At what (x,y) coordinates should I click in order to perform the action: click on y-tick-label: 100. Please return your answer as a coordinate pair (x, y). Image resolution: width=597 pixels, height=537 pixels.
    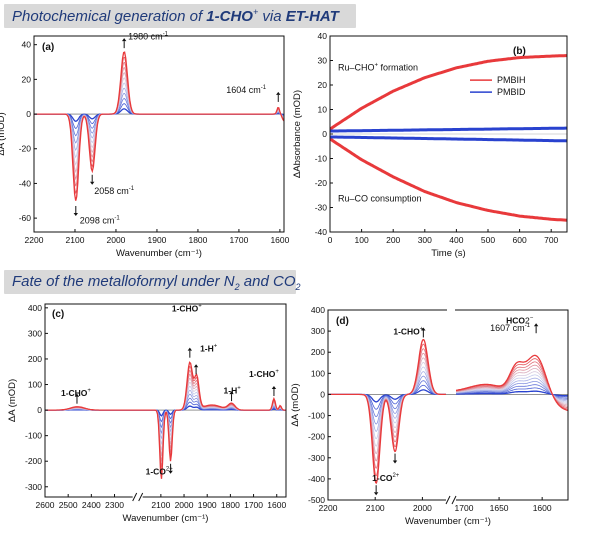
    Looking at the image, I should click on (35, 385).